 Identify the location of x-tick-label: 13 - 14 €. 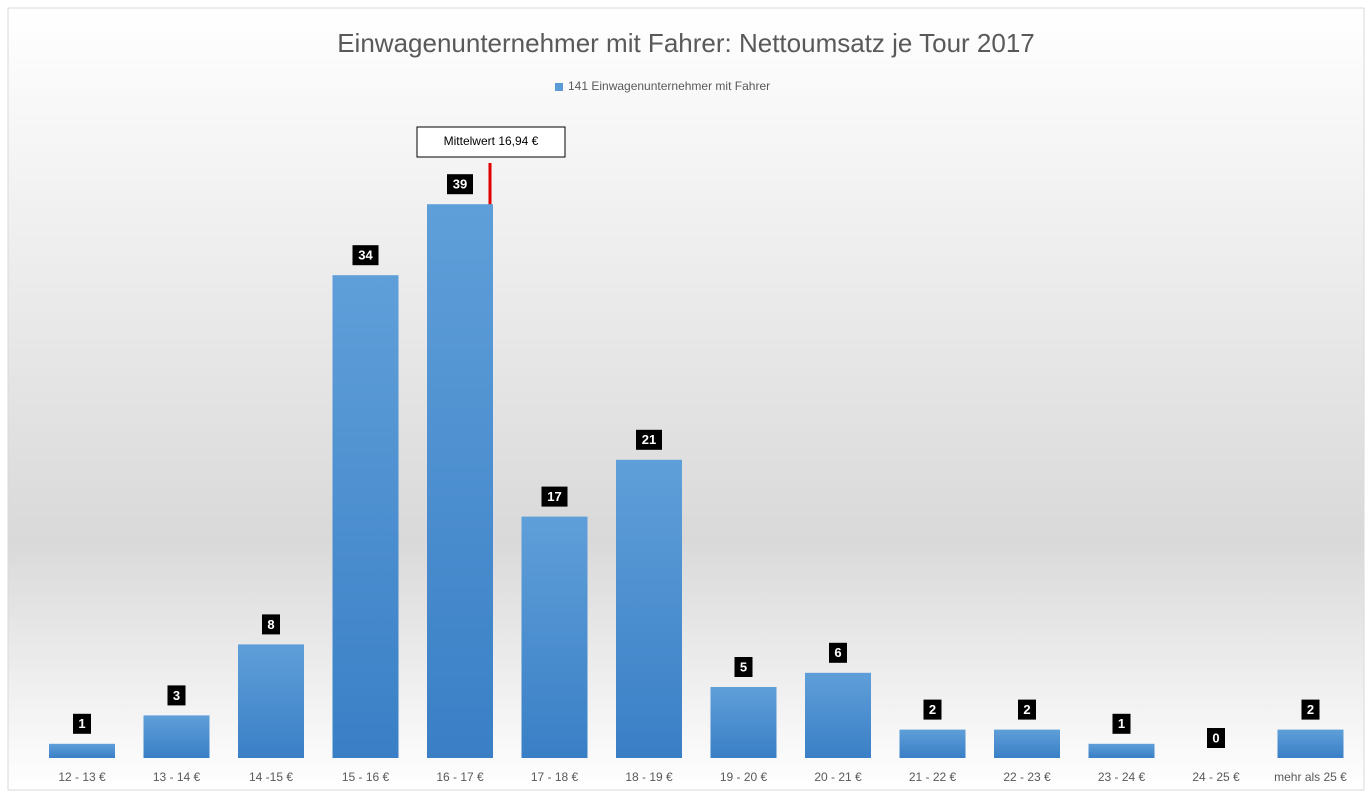
(177, 777).